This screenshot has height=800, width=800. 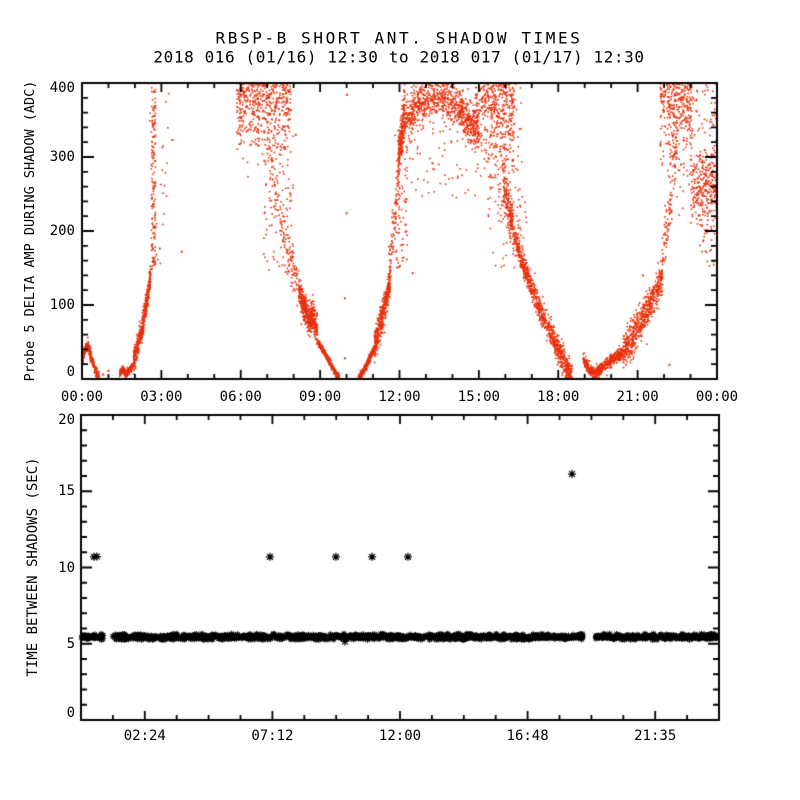 I want to click on x-tick-label: 21:00, so click(x=637, y=397).